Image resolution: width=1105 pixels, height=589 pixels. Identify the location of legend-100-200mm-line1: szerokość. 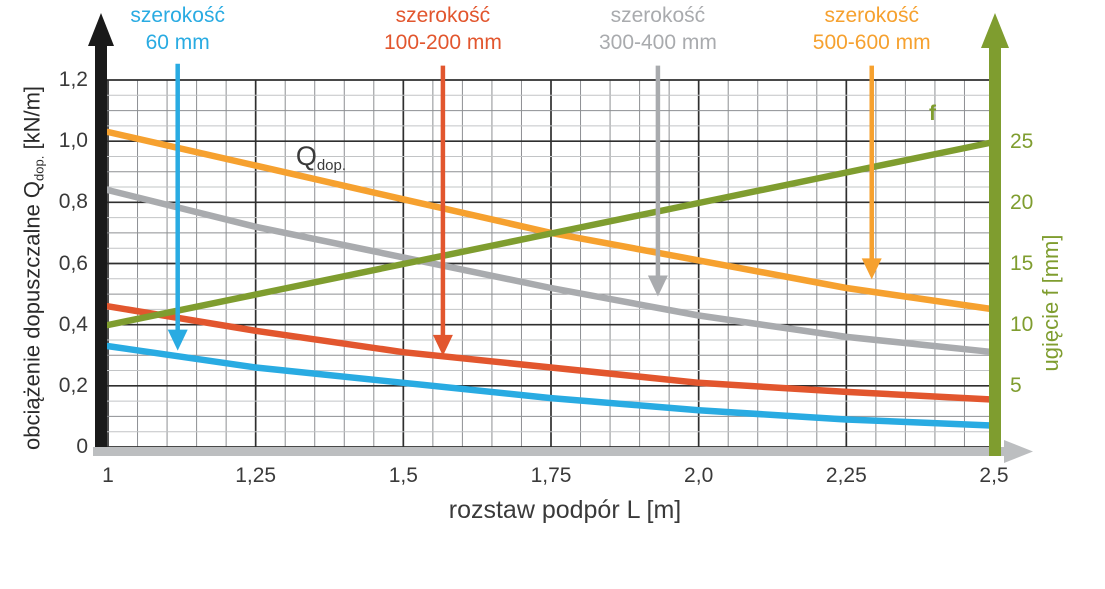
(443, 15).